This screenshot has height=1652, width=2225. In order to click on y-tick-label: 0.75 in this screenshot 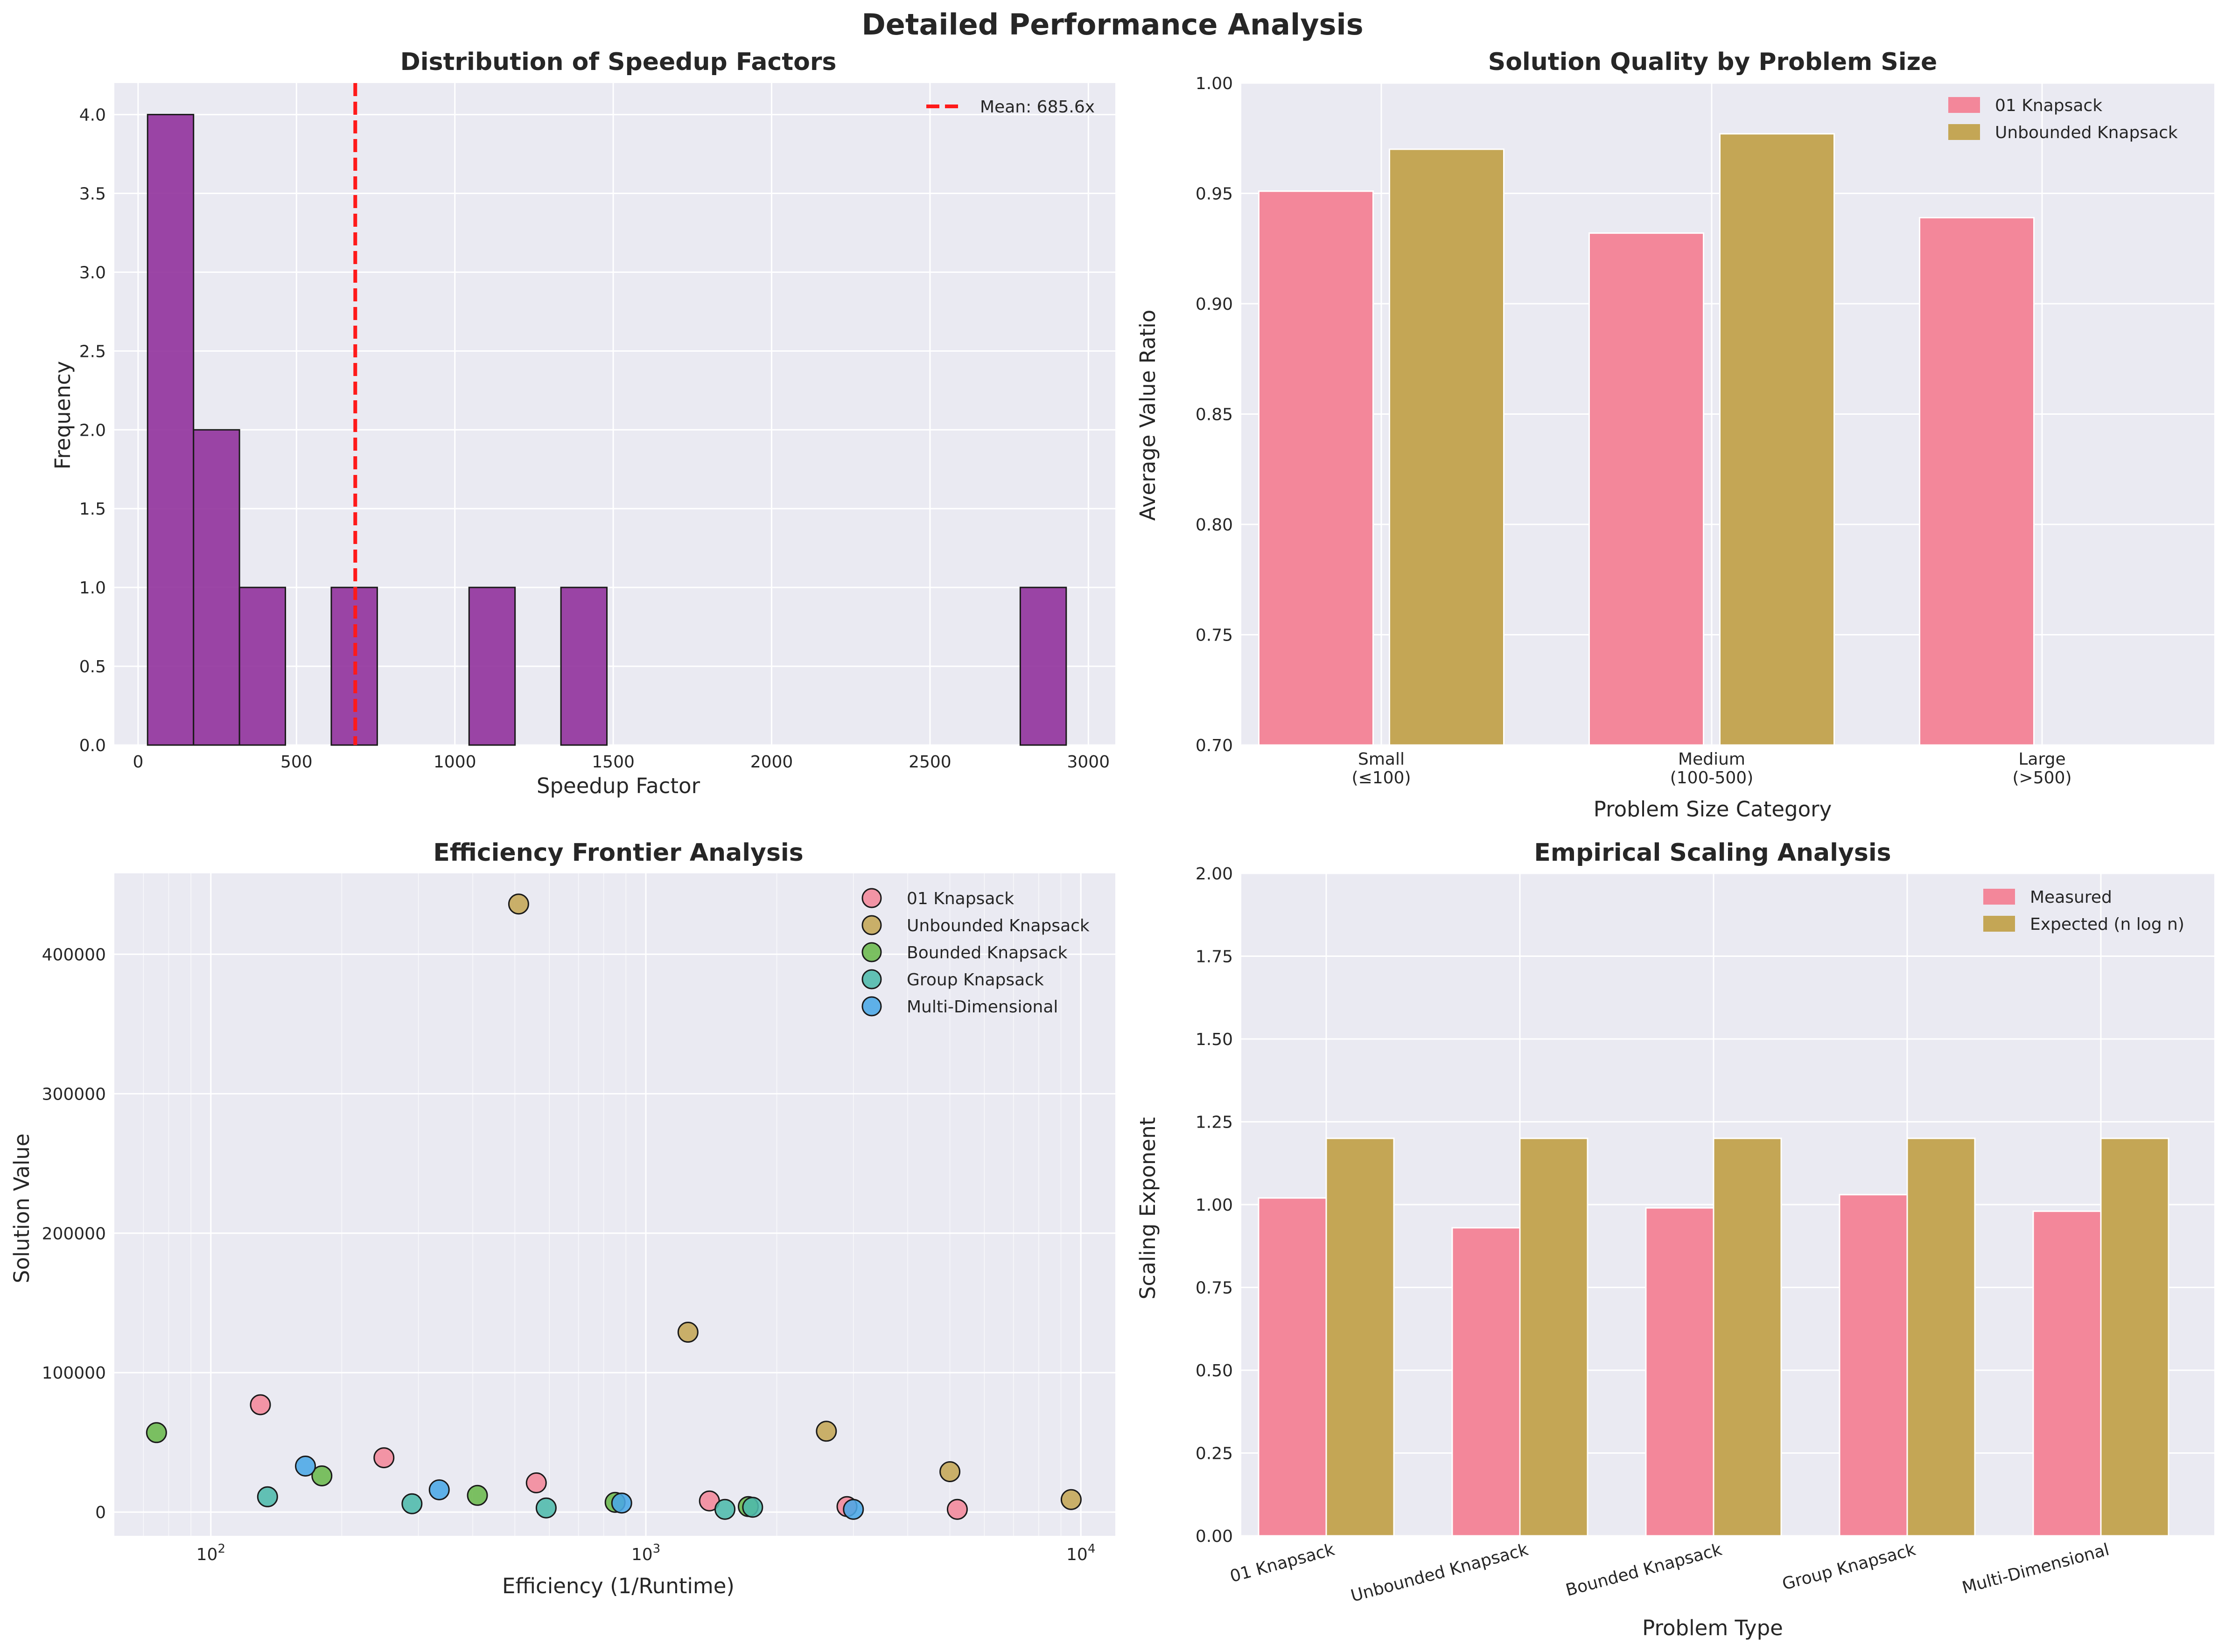, I will do `click(1214, 636)`.